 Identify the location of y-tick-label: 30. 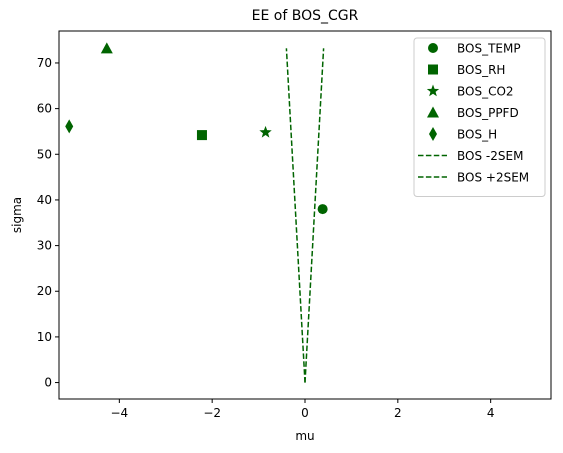
(44, 246).